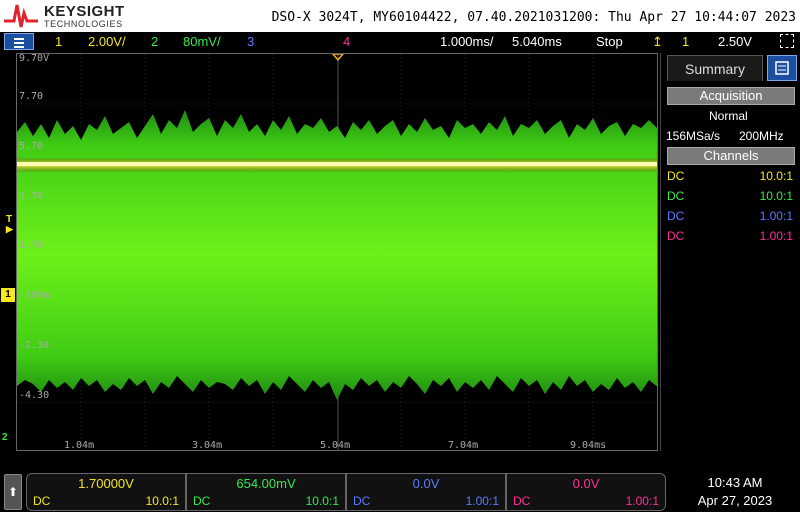 This screenshot has width=800, height=512. Describe the element at coordinates (79, 445) in the screenshot. I see `x-tick-label: 1.04m` at that location.